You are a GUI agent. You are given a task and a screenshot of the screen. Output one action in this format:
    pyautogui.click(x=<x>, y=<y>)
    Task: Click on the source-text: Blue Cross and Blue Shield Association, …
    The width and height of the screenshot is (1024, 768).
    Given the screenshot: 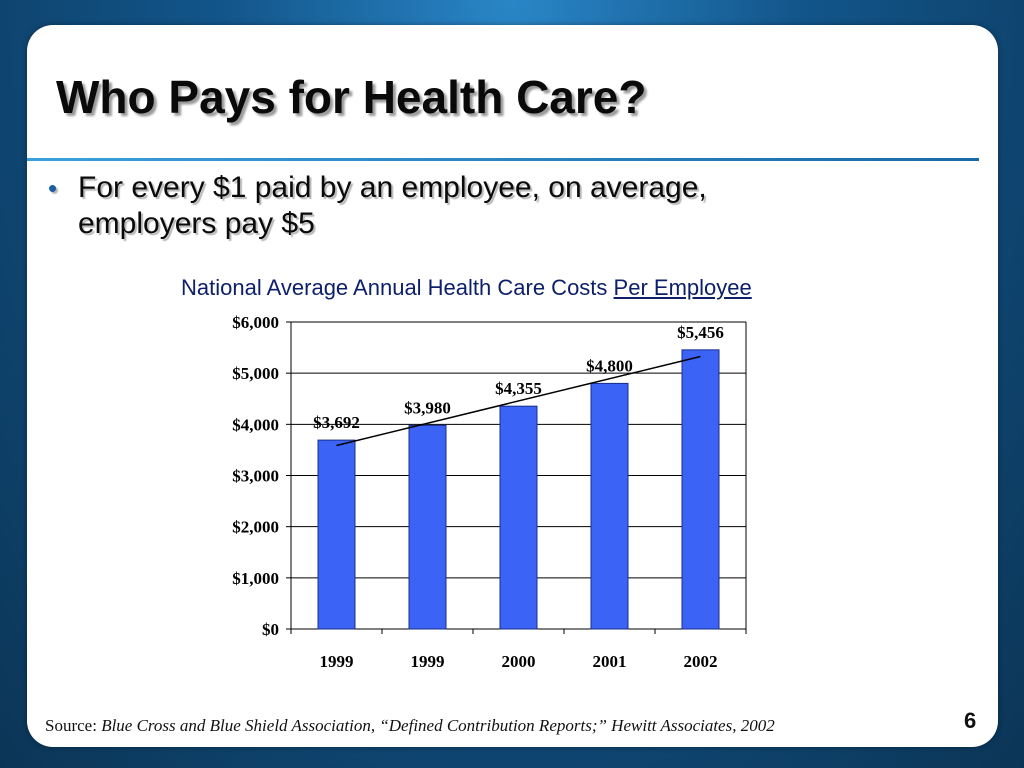 What is the action you would take?
    pyautogui.click(x=438, y=725)
    